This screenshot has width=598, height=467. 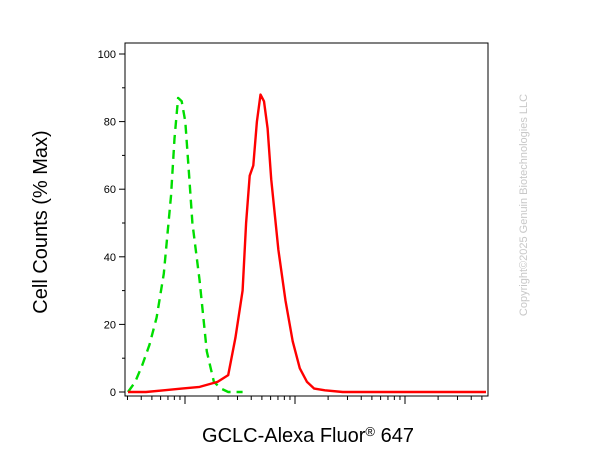 I want to click on x-axis-title-registered: ®, so click(x=370, y=431).